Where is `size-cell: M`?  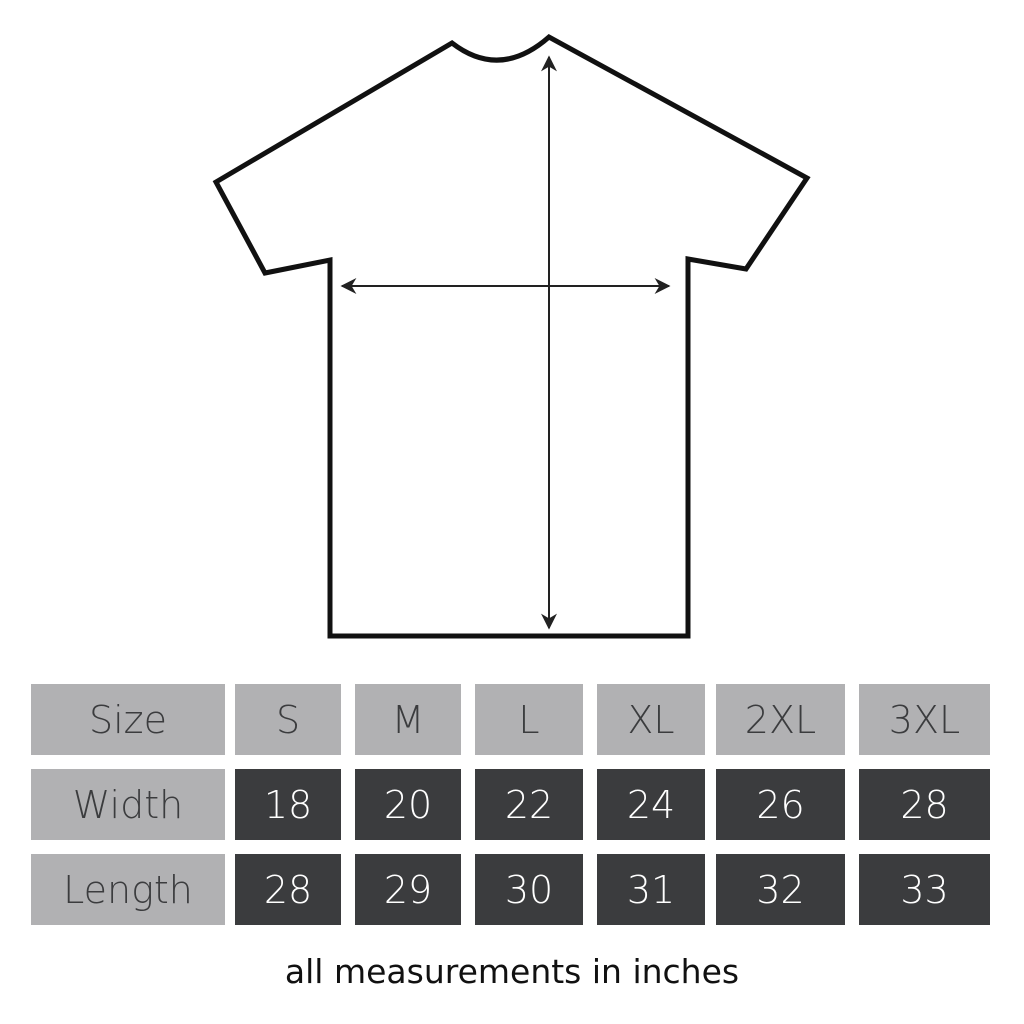
size-cell: M is located at coordinates (408, 719).